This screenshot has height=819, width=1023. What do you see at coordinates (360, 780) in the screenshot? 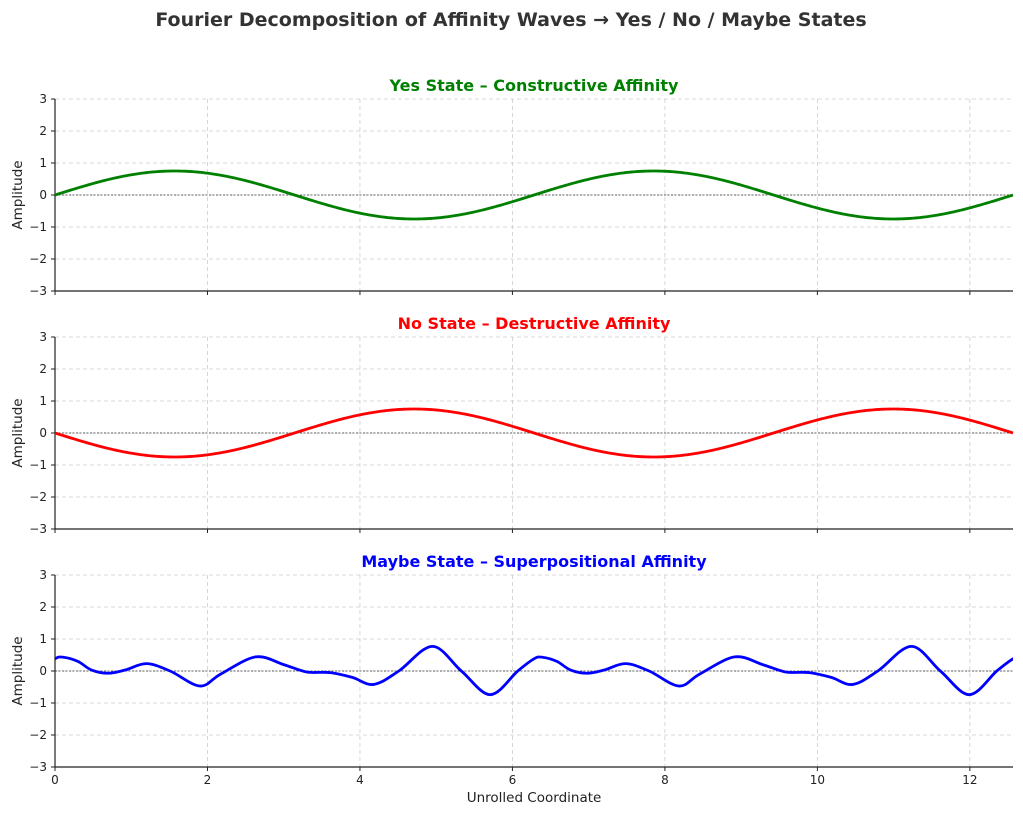
I see `x-tick-label: 4` at bounding box center [360, 780].